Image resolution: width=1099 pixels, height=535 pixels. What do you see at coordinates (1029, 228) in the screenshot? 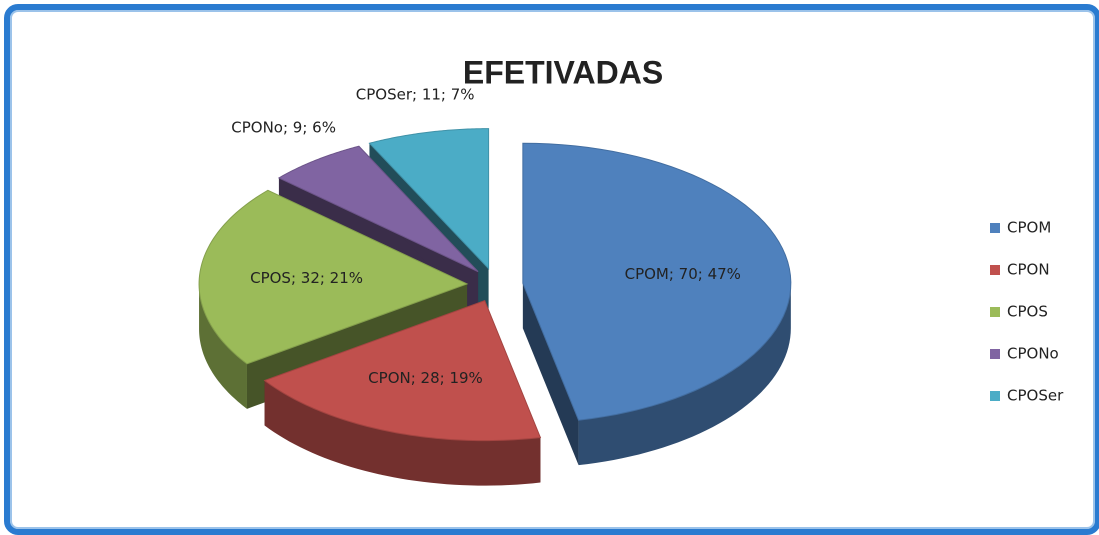
I see `legend-label: CPOM` at bounding box center [1029, 228].